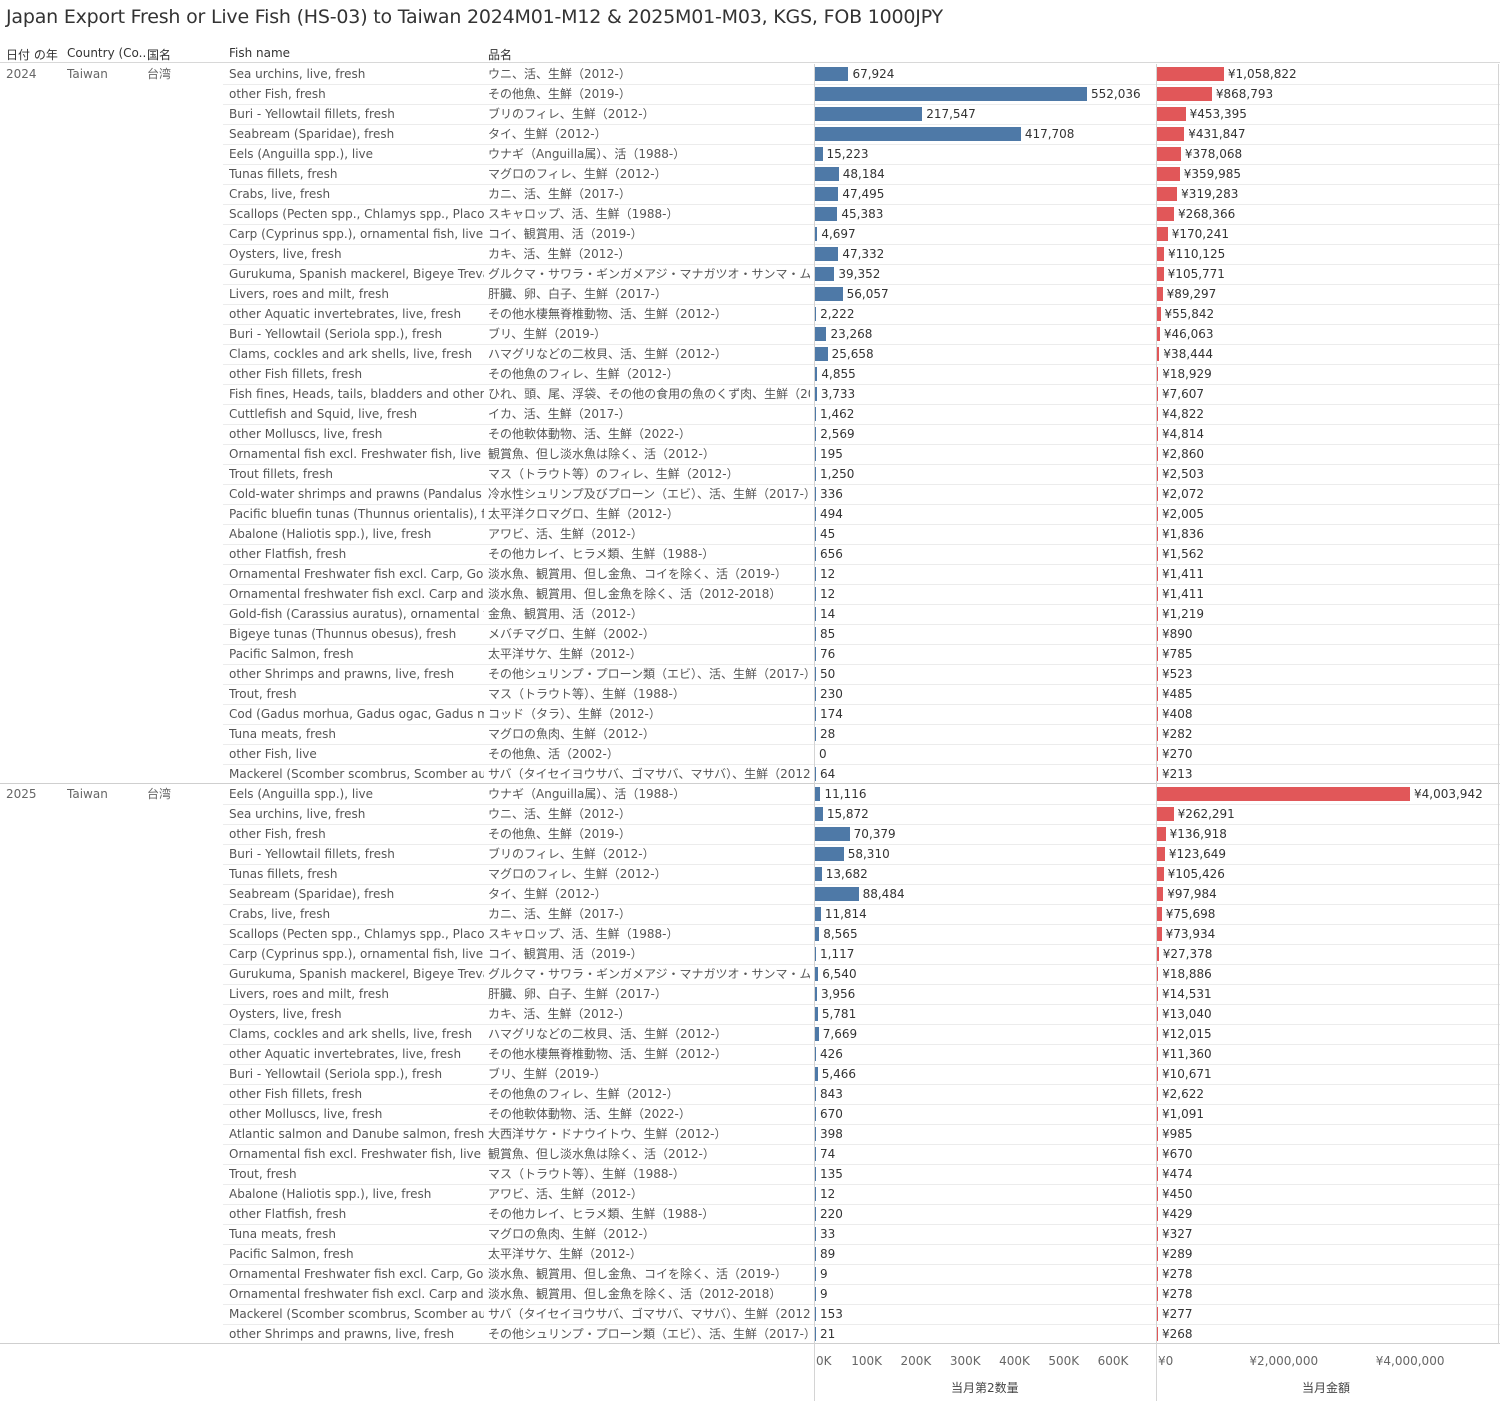  Describe the element at coordinates (107, 53) in the screenshot. I see `header-country: Country (Co..` at that location.